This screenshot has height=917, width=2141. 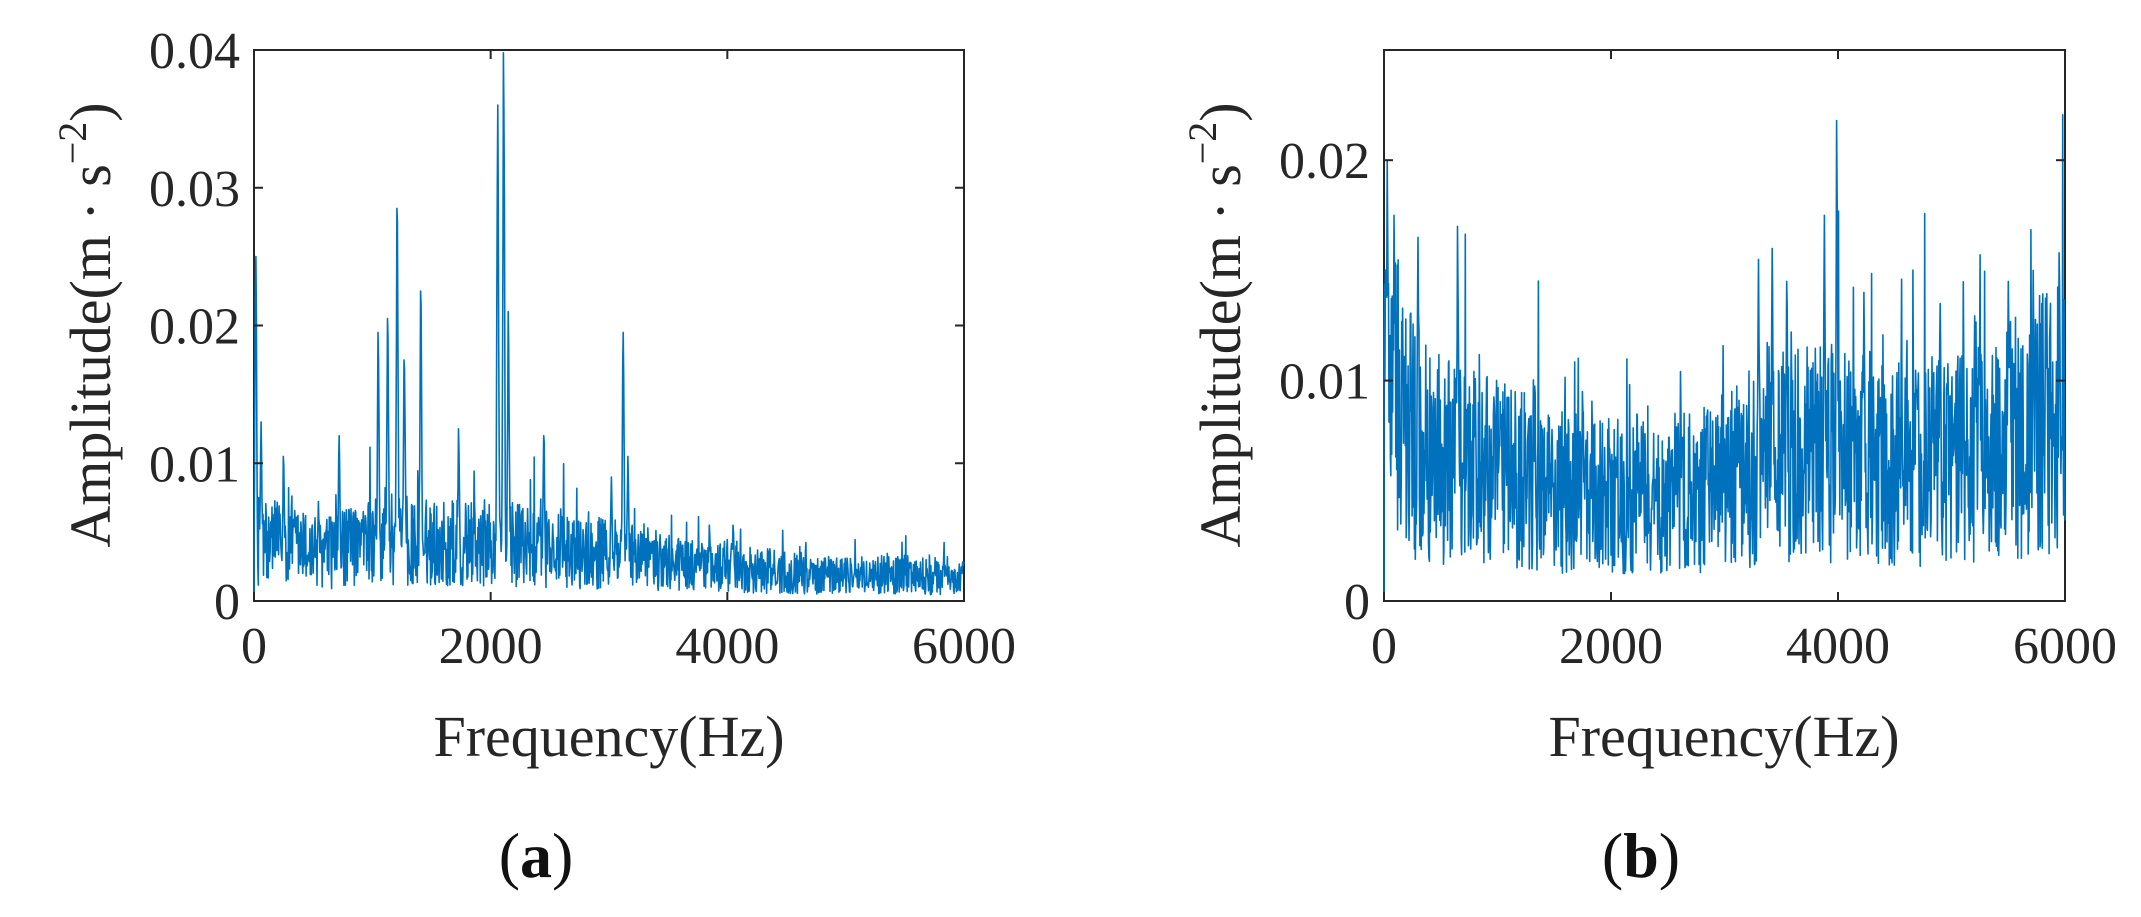 What do you see at coordinates (72, 143) in the screenshot?
I see `y-axis-label-a-sup: −2` at bounding box center [72, 143].